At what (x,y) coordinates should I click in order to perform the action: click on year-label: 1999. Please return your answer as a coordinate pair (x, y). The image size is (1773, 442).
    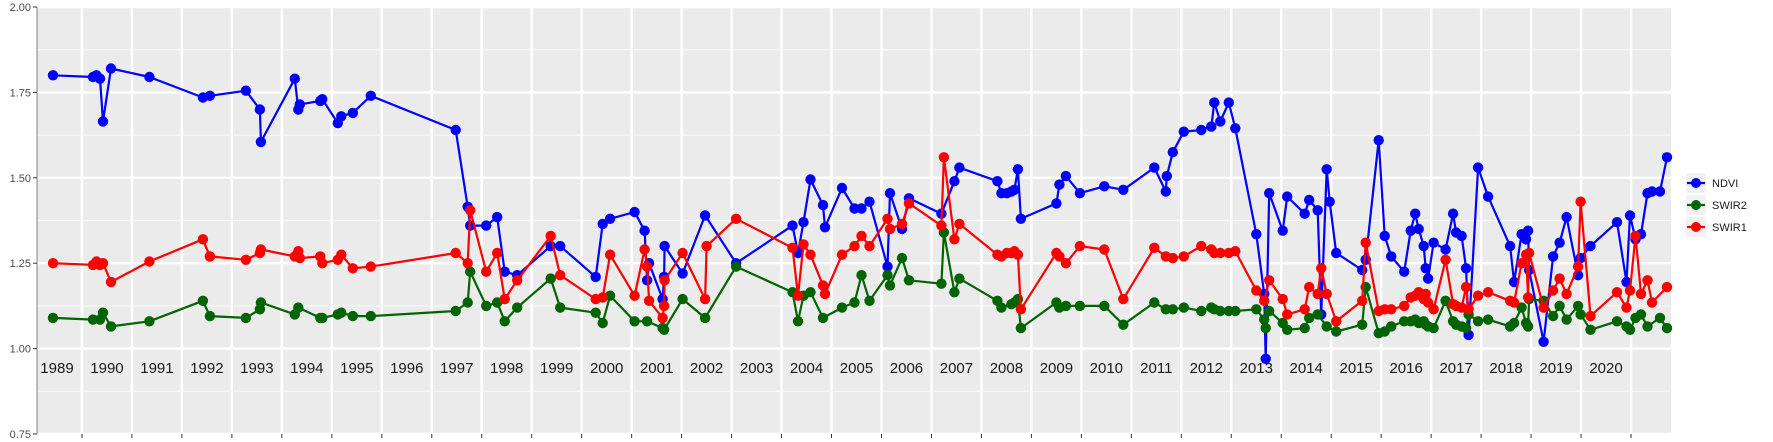
    Looking at the image, I should click on (556, 368).